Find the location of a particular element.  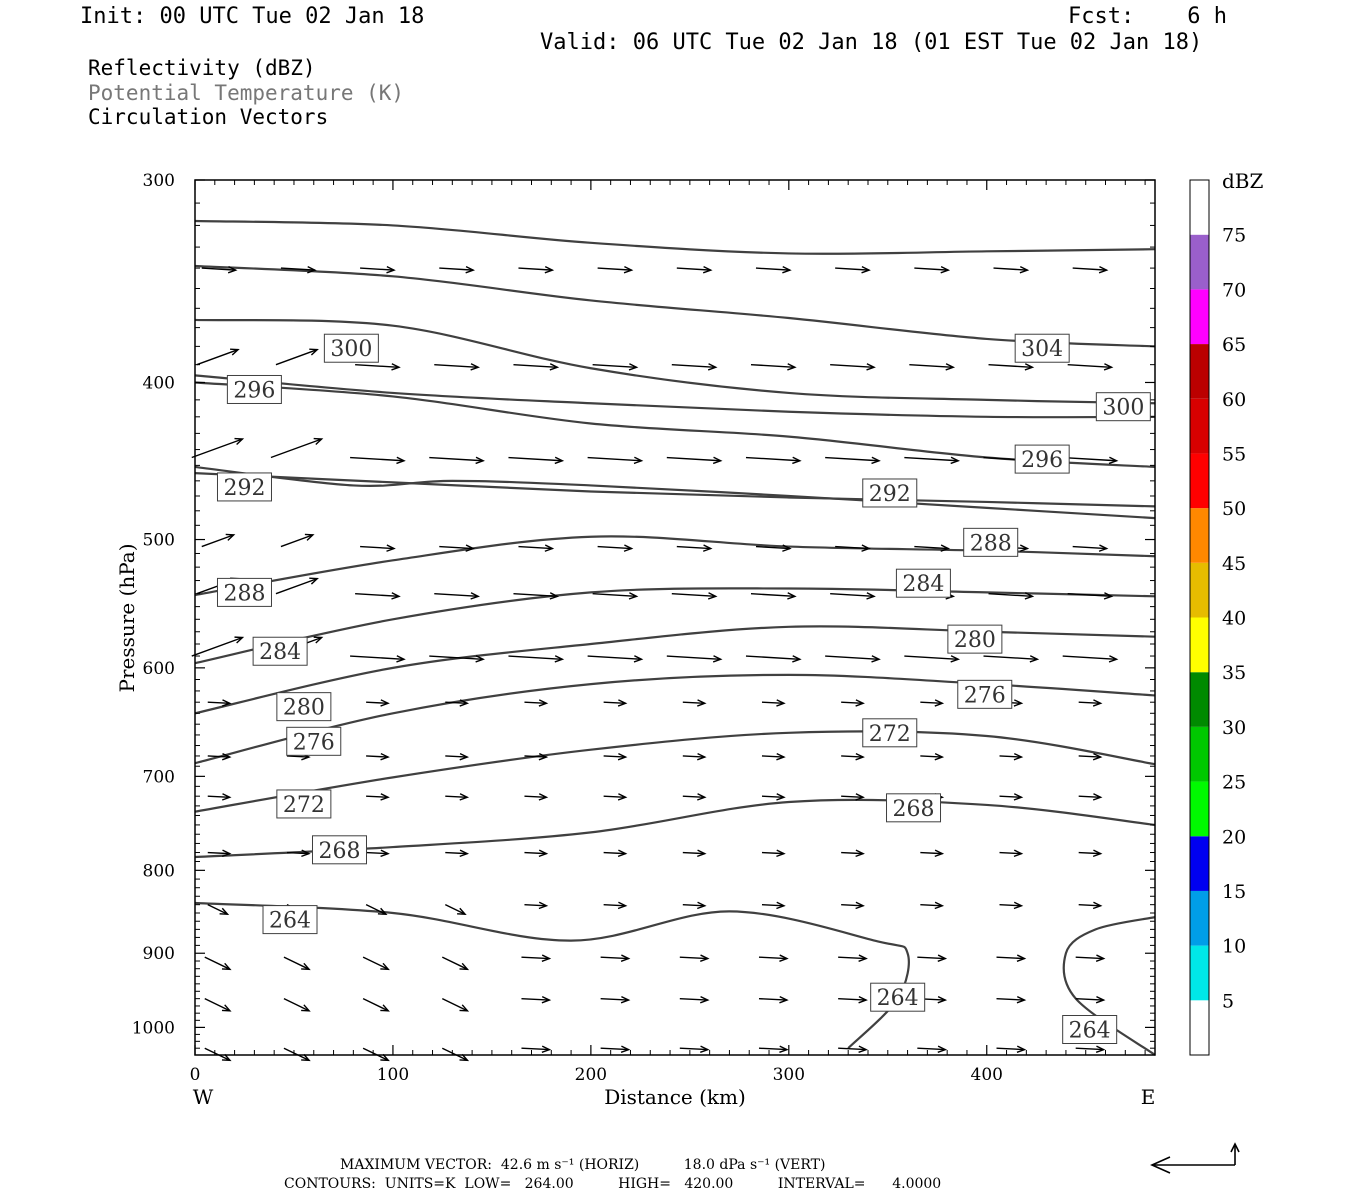

contour-label-284: 284 is located at coordinates (923, 583).